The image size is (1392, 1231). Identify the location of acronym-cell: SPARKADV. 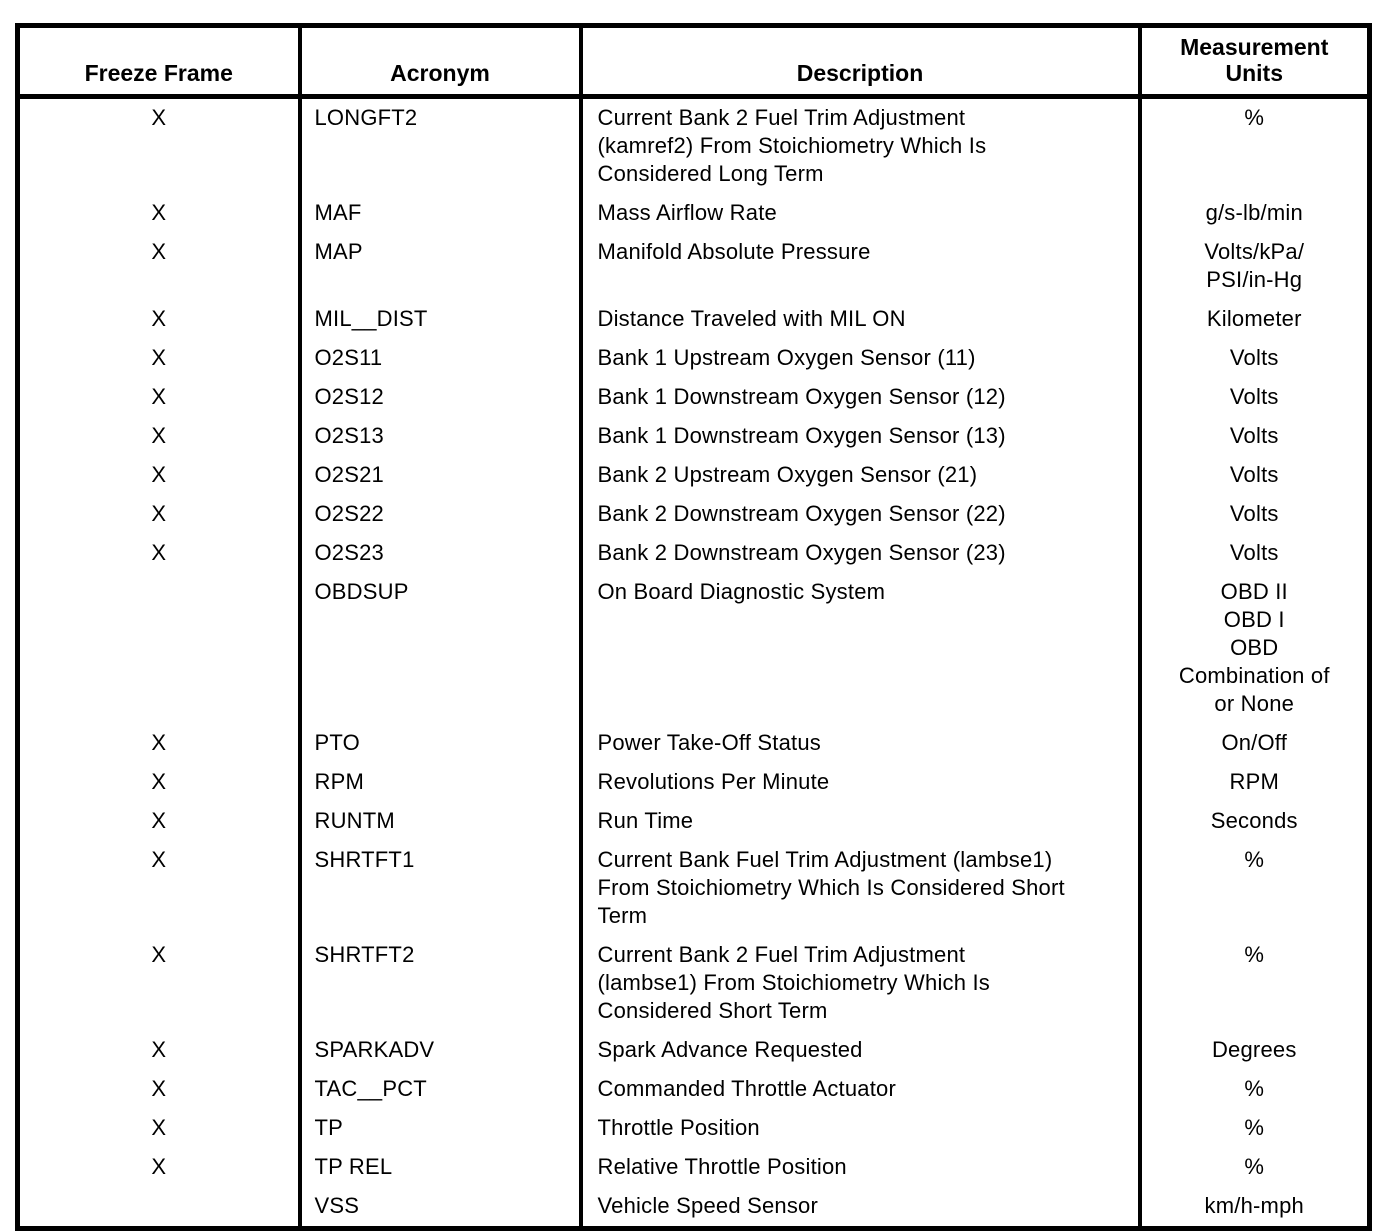
(440, 1050).